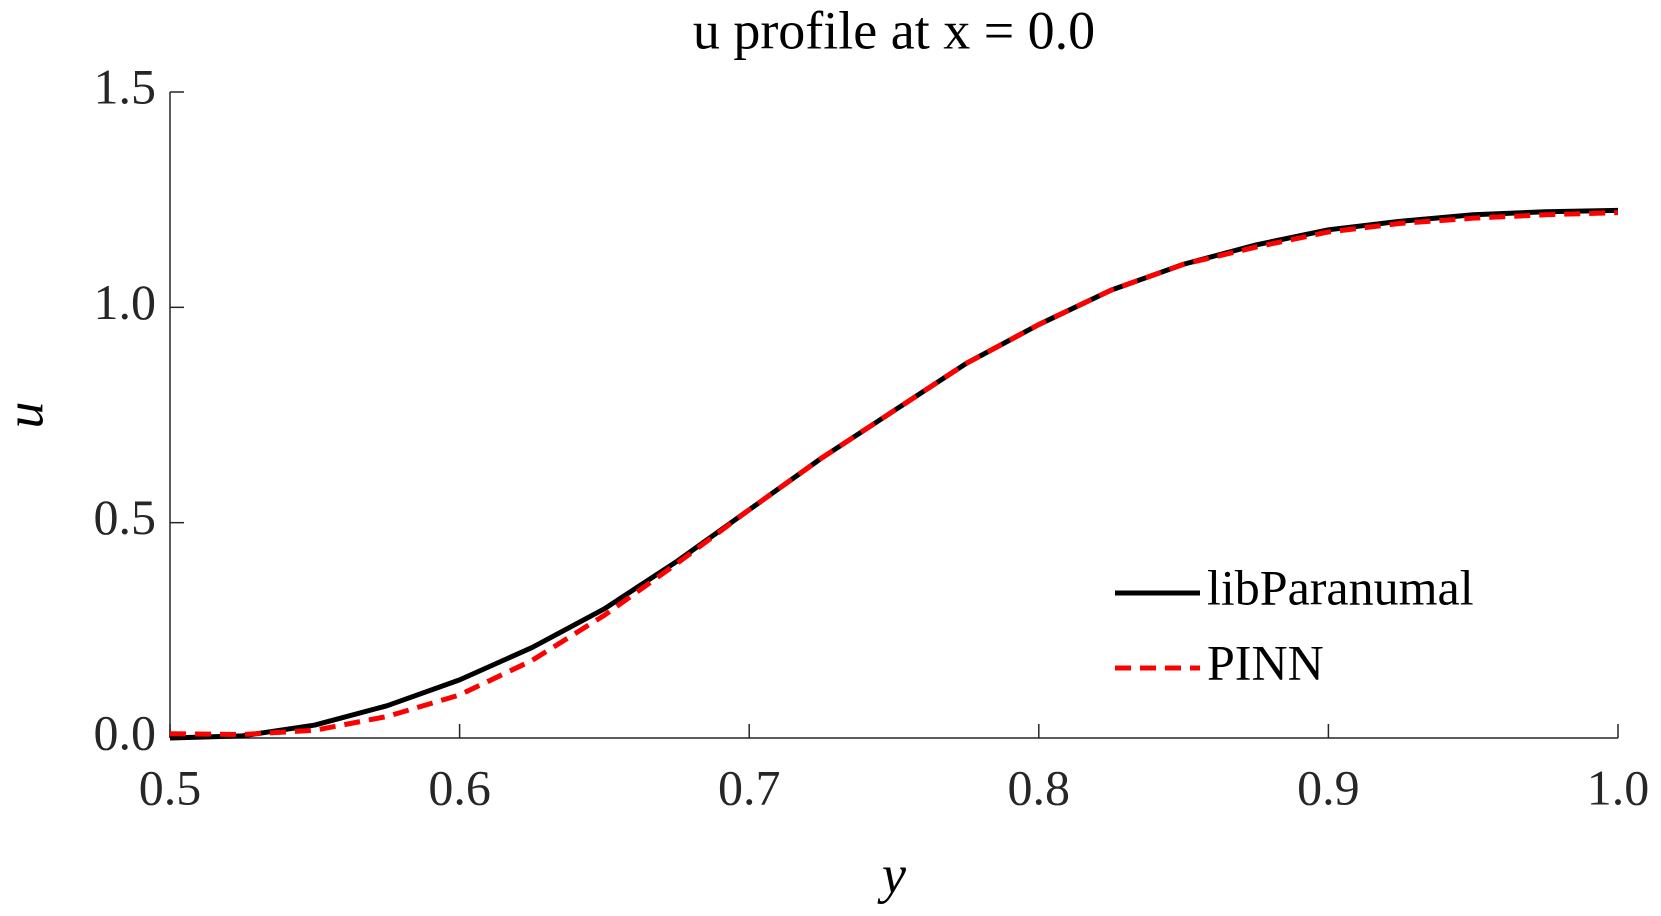  What do you see at coordinates (125, 732) in the screenshot?
I see `y-tick-label: 0.0` at bounding box center [125, 732].